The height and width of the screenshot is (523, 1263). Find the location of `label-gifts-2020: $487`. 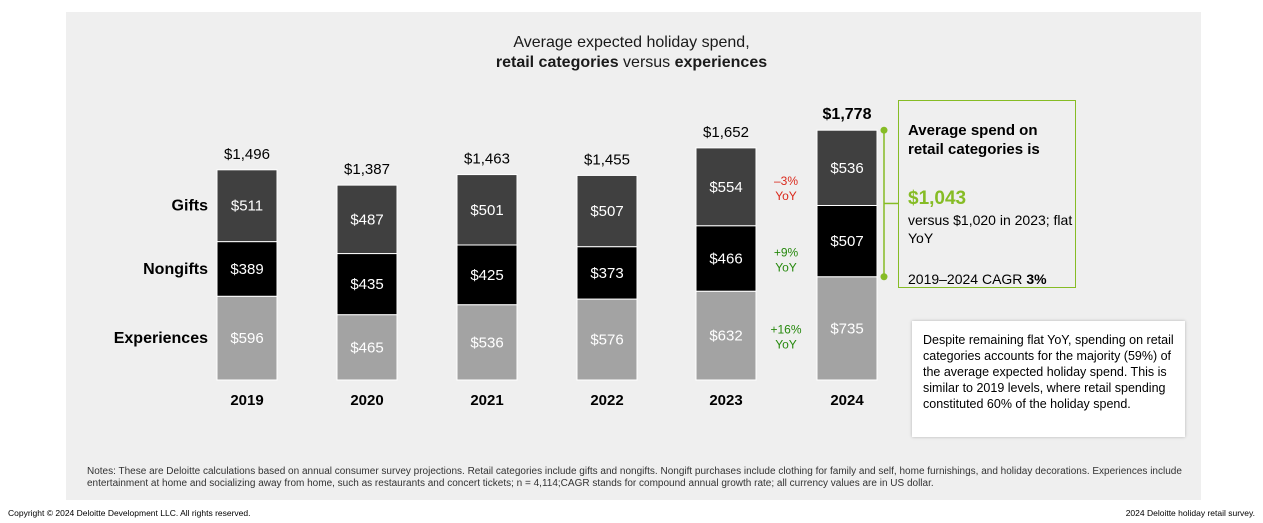

label-gifts-2020: $487 is located at coordinates (366, 219).